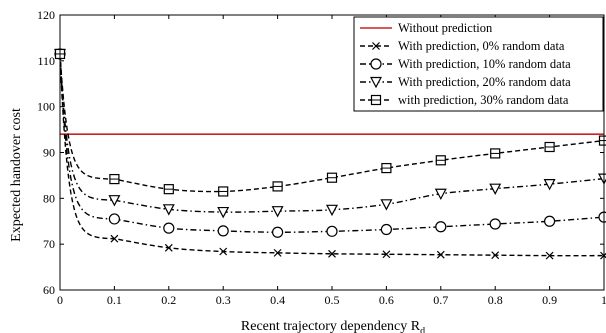 Image resolution: width=606 pixels, height=333 pixels. Describe the element at coordinates (445, 28) in the screenshot. I see `legend-label: Without prediction` at that location.